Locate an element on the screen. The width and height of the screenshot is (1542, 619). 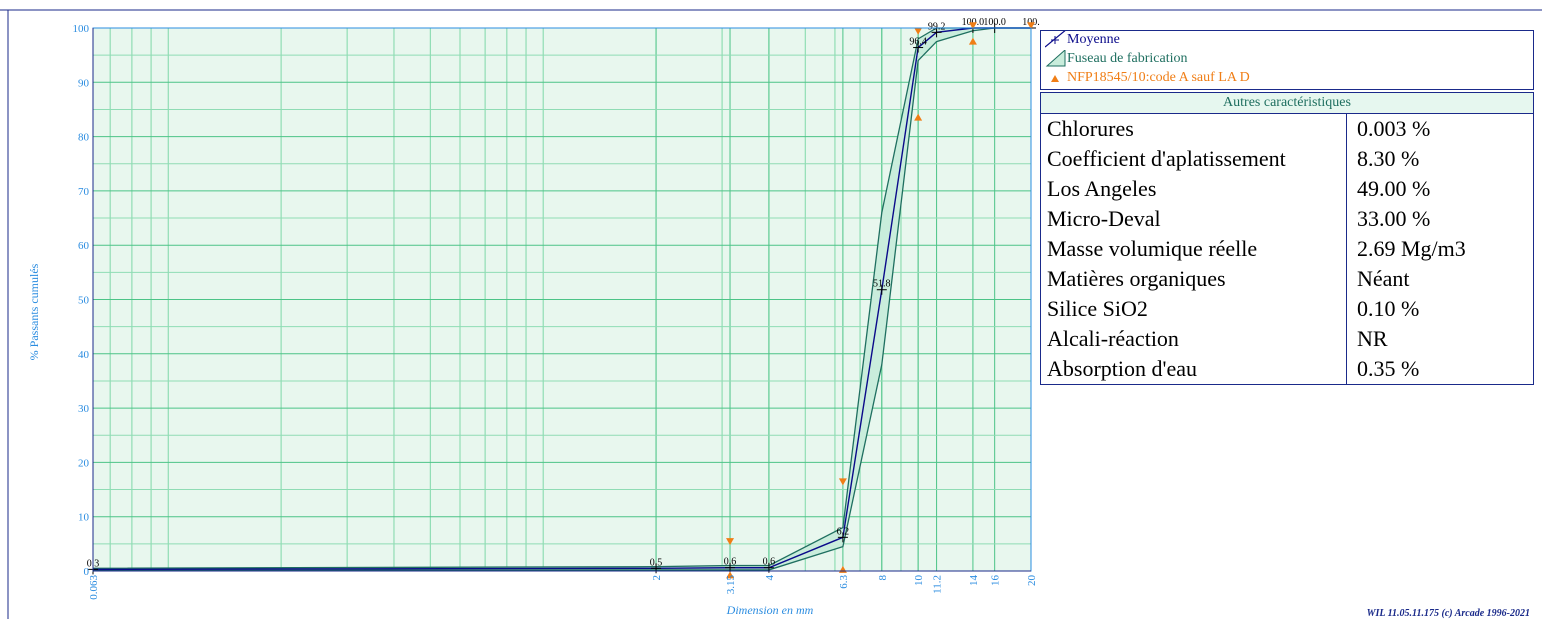
property-name: Matières organiques is located at coordinates (1136, 278).